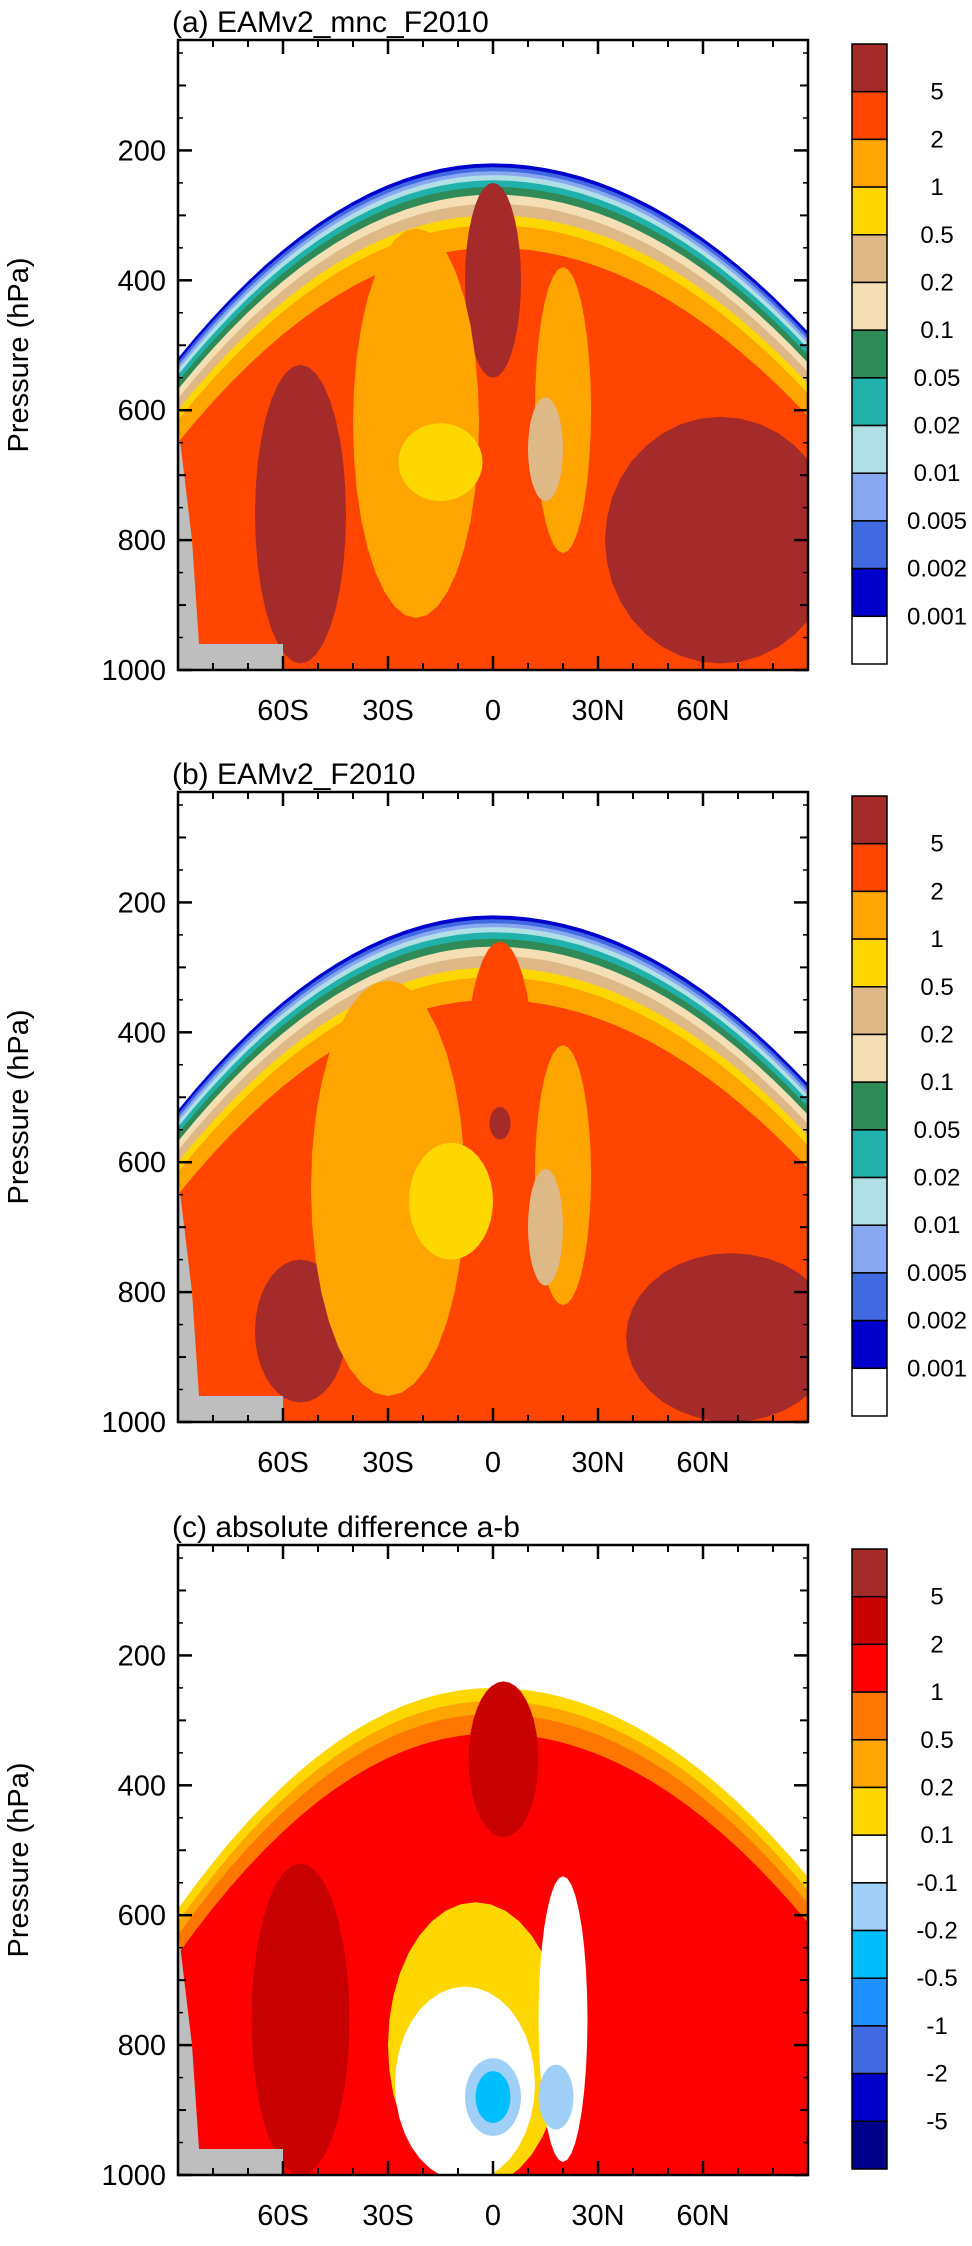  What do you see at coordinates (936, 2074) in the screenshot?
I see `colorbar-label: -2` at bounding box center [936, 2074].